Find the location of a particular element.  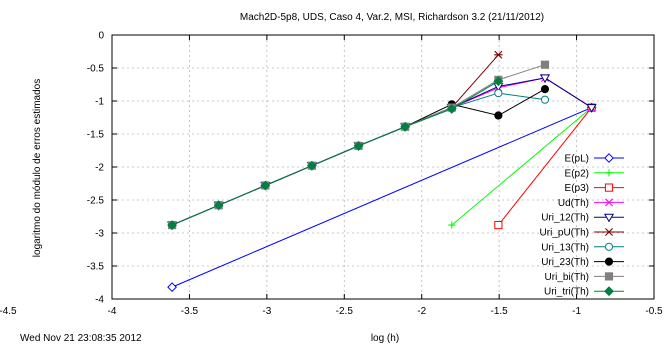

legend-label: Uri_13(Th) is located at coordinates (565, 247).